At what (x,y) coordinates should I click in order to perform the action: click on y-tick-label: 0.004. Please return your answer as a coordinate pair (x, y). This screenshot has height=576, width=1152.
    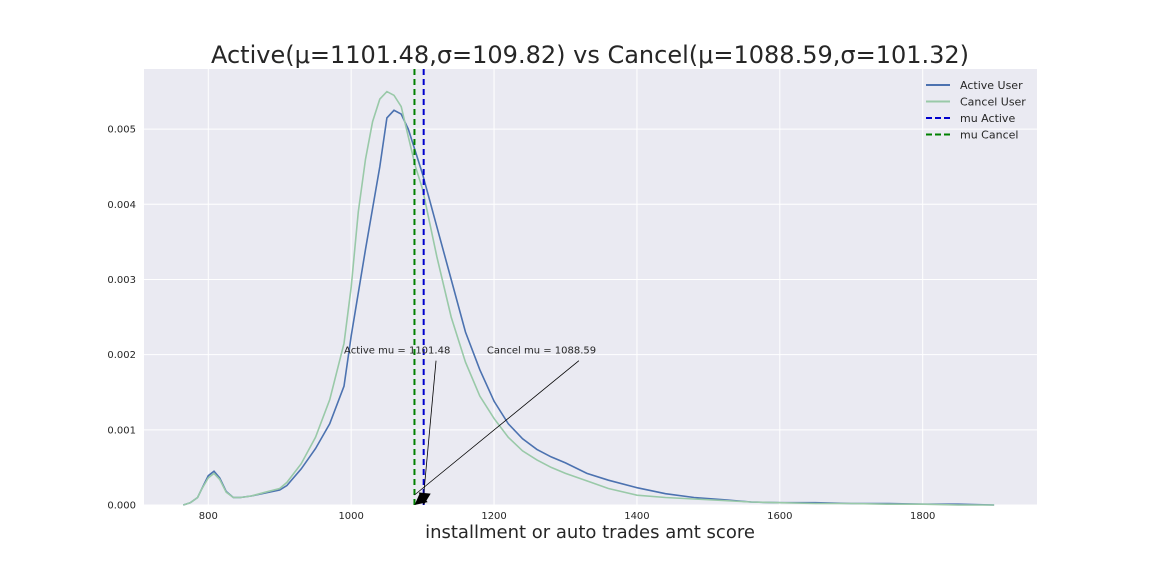
    Looking at the image, I should click on (121, 205).